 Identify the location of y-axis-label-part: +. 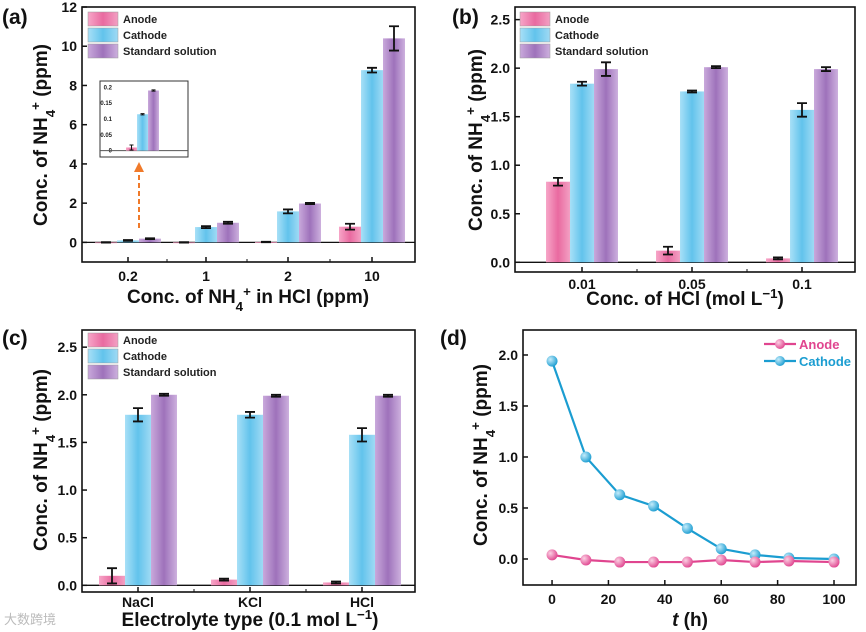
(35, 431).